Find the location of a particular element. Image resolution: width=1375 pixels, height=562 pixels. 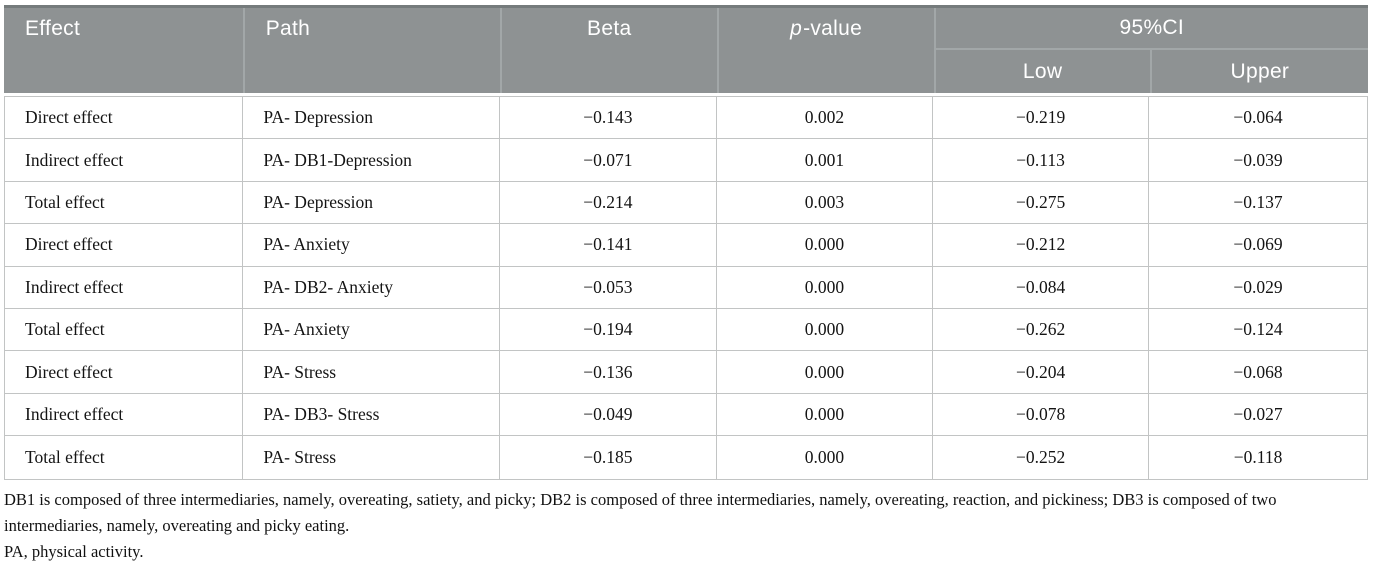

col-header-95ci: 95%CI is located at coordinates (1150, 29).